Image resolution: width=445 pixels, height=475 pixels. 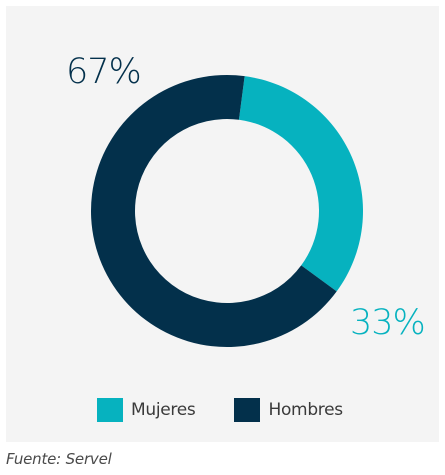 What do you see at coordinates (247, 410) in the screenshot?
I see `legend-swatch-hombres` at bounding box center [247, 410].